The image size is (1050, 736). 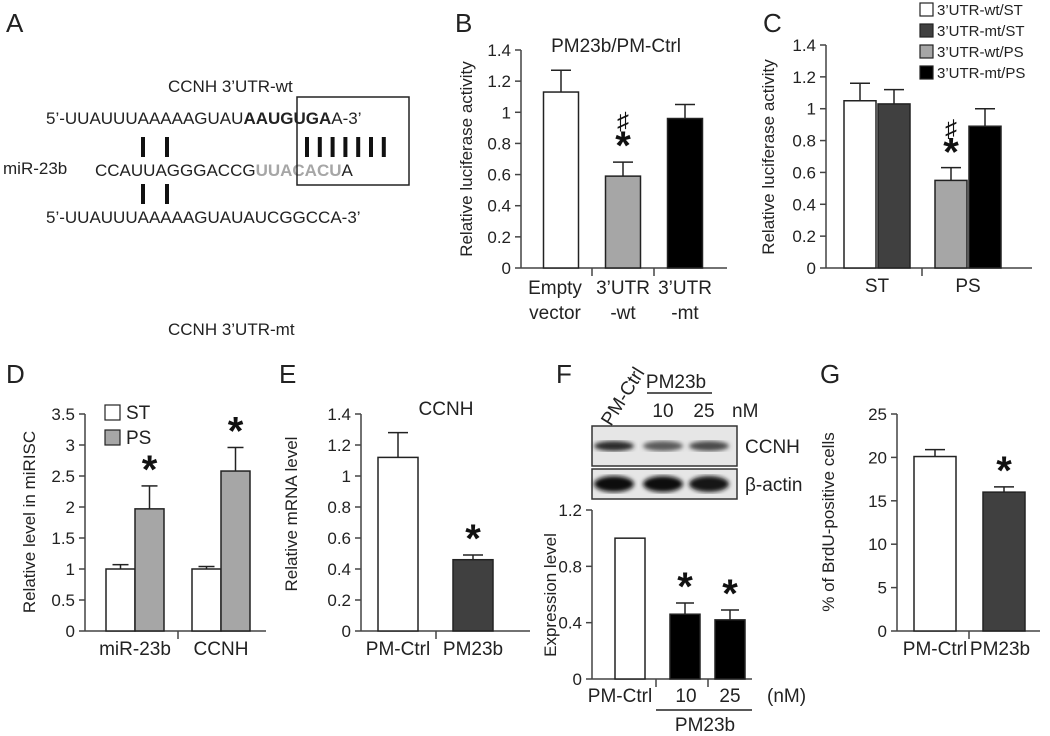 I want to click on blot-unit-label: nM, so click(x=745, y=411).